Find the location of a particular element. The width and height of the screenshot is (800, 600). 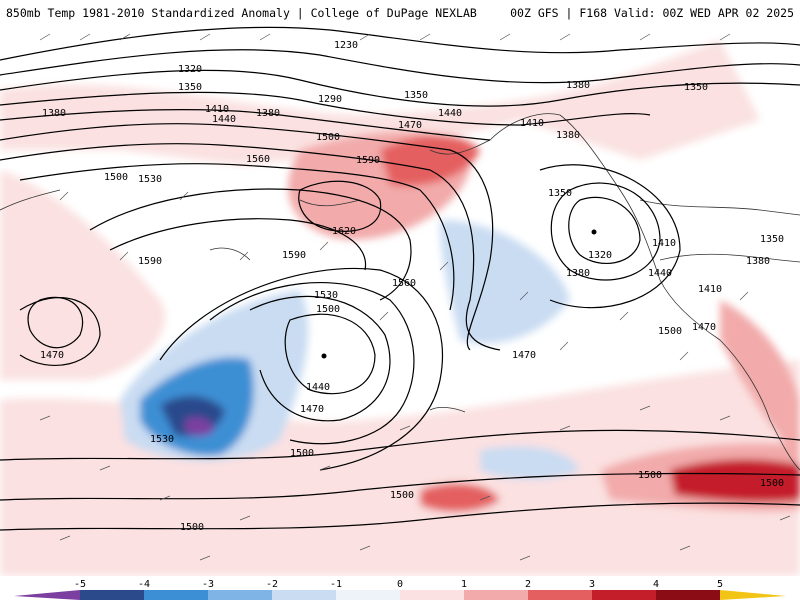

colorbar-tick: 1 is located at coordinates (464, 584).